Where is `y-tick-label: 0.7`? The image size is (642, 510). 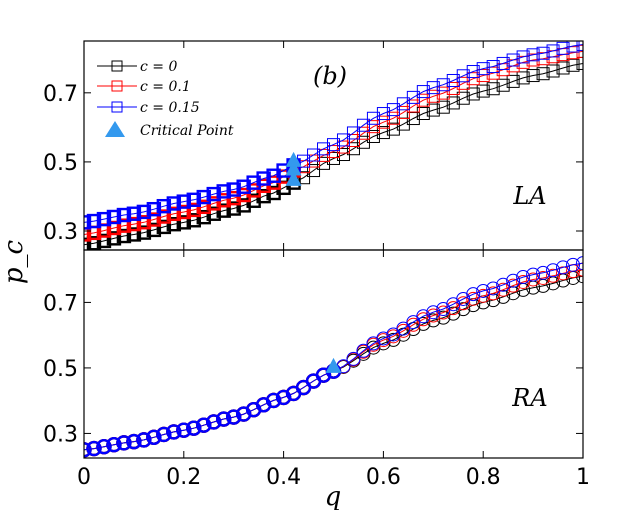
y-tick-label: 0.7 is located at coordinates (60, 94).